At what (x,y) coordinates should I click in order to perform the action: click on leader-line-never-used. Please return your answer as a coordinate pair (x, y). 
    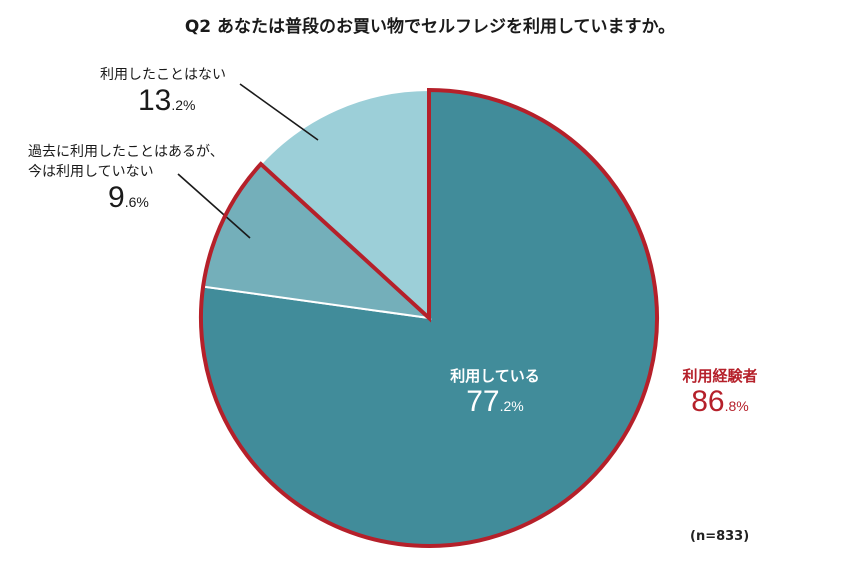
    Looking at the image, I should click on (279, 112).